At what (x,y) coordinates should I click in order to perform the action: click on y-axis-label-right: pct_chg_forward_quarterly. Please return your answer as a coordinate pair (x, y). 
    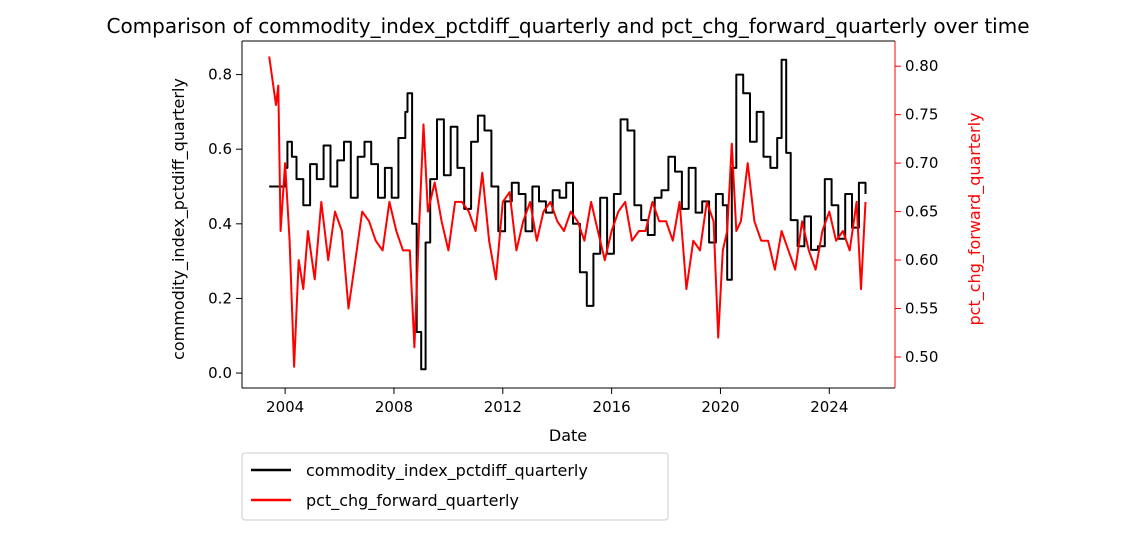
    Looking at the image, I should click on (975, 219).